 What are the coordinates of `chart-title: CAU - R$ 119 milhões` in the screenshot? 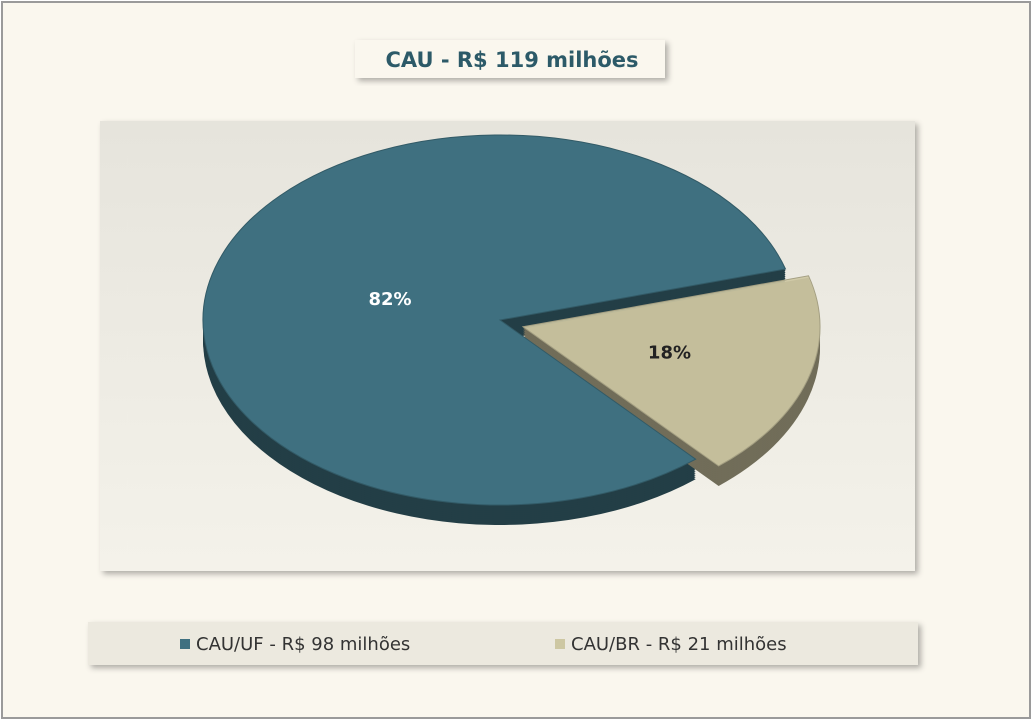 It's located at (511, 60).